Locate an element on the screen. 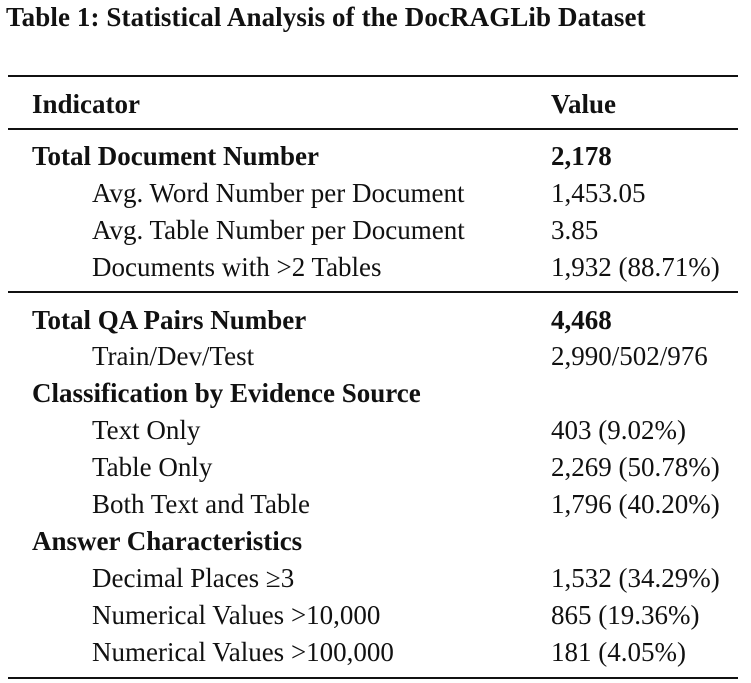 The image size is (751, 683). row-value: 2,990/502/976 is located at coordinates (629, 356).